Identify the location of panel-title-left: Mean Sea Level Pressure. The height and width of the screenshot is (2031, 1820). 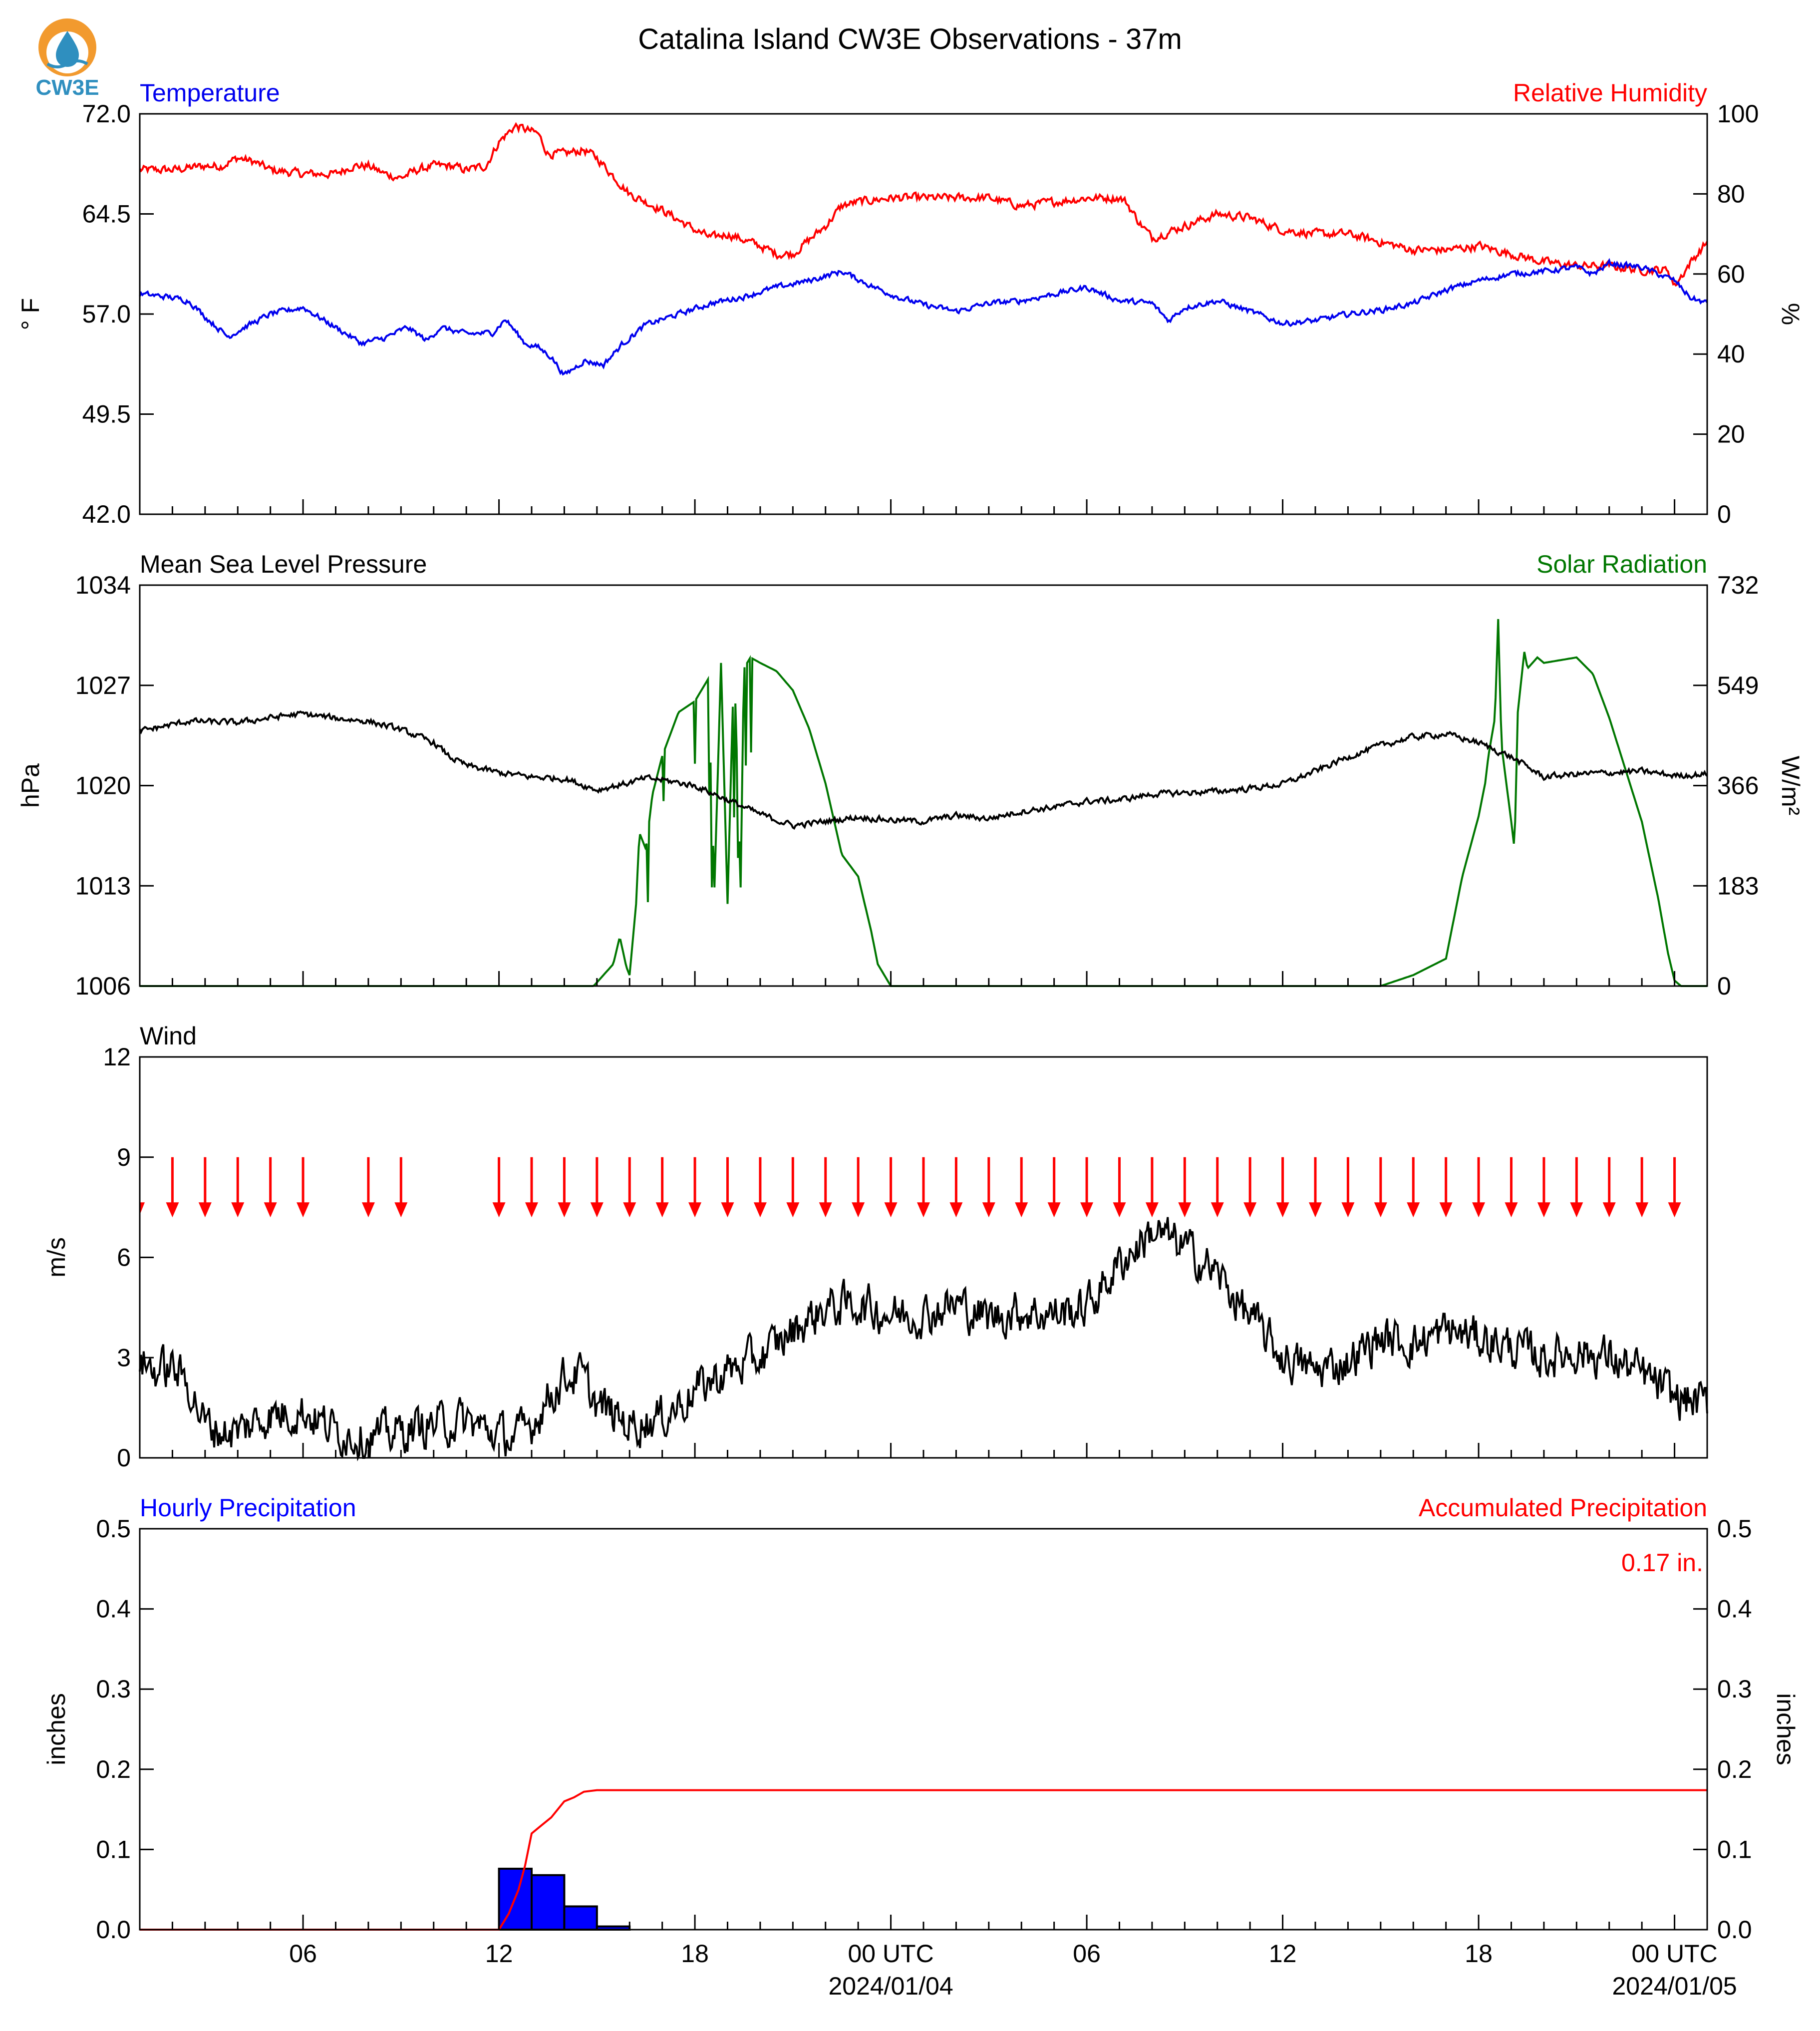
(283, 564).